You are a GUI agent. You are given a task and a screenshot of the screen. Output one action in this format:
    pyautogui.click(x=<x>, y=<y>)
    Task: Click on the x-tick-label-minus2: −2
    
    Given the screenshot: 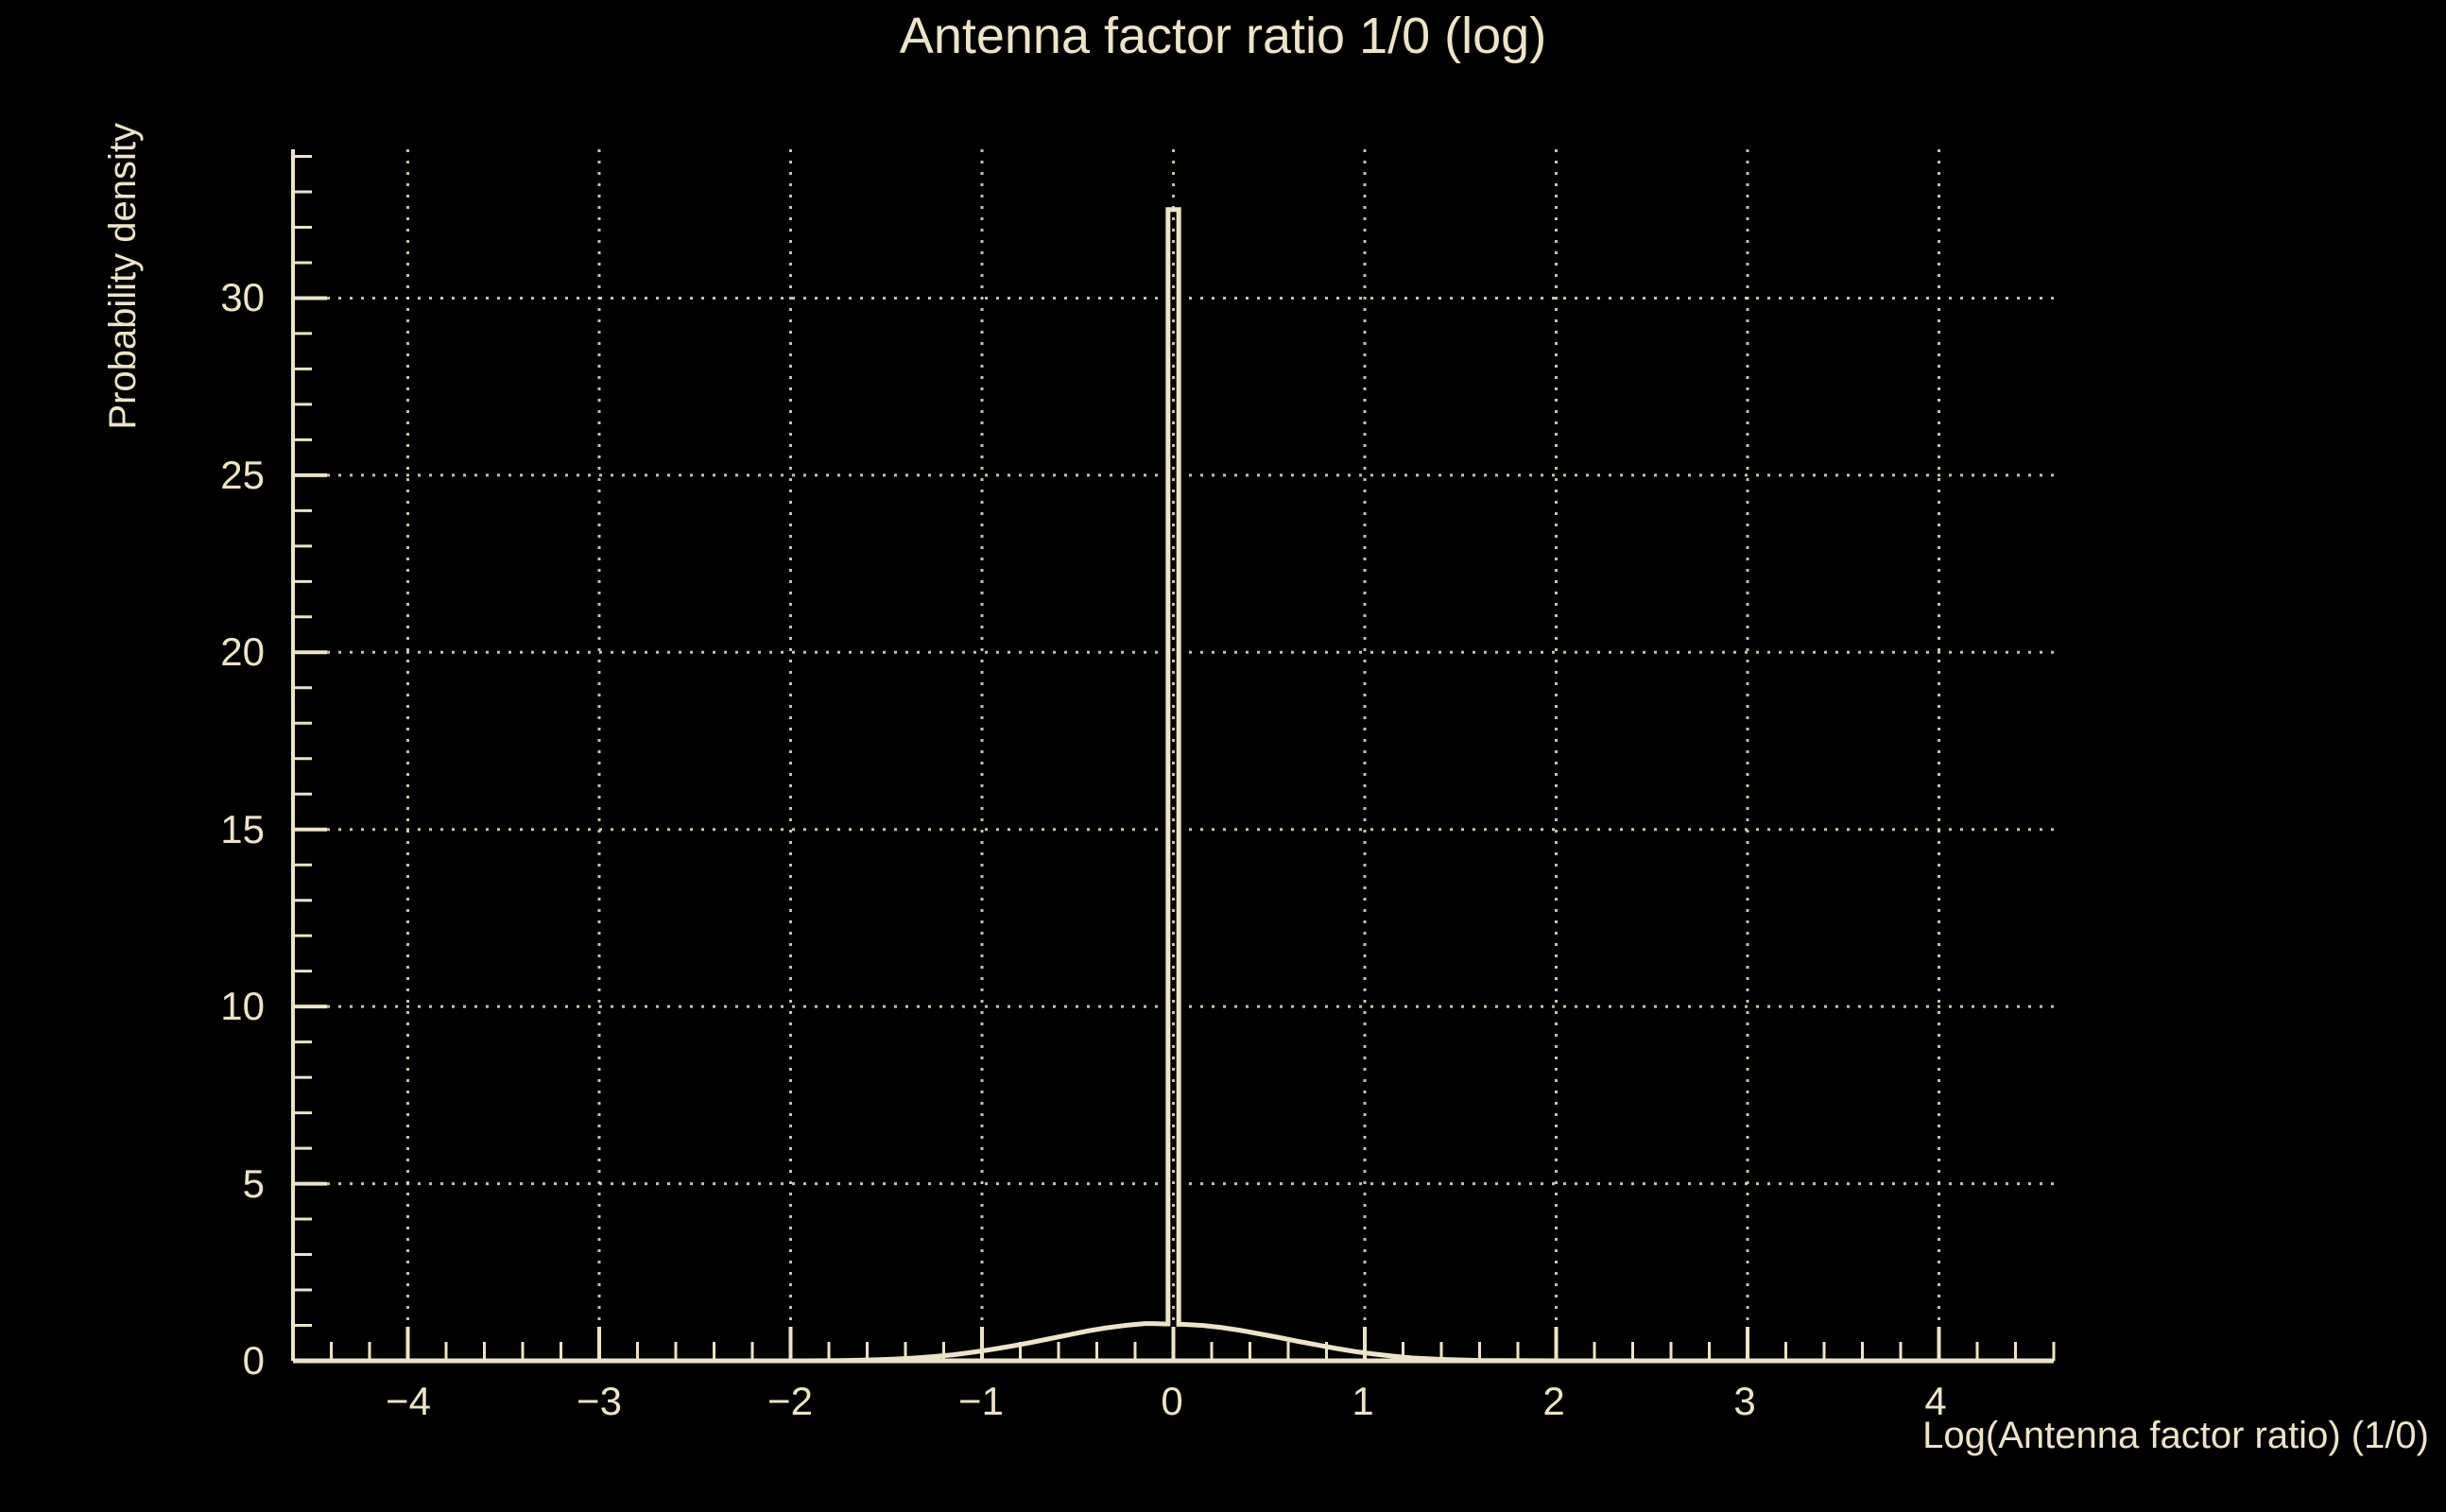 What is the action you would take?
    pyautogui.click(x=790, y=1401)
    